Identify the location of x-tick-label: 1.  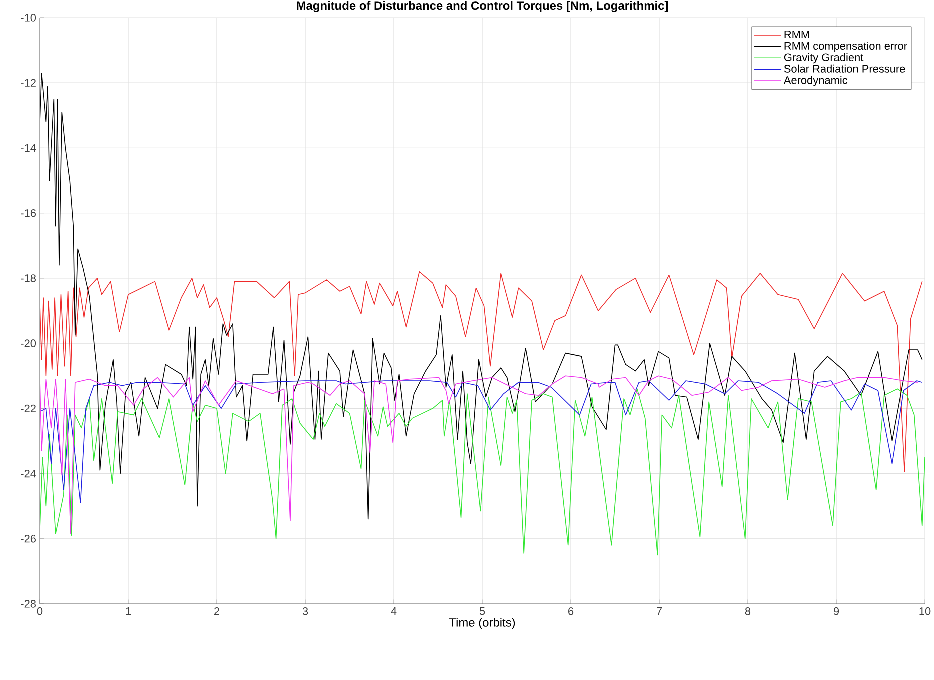
(129, 612).